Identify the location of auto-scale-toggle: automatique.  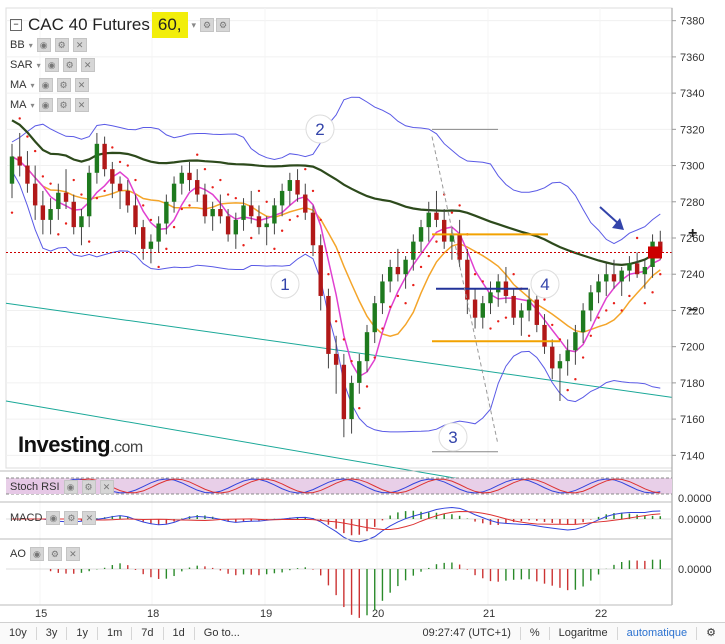
(658, 633).